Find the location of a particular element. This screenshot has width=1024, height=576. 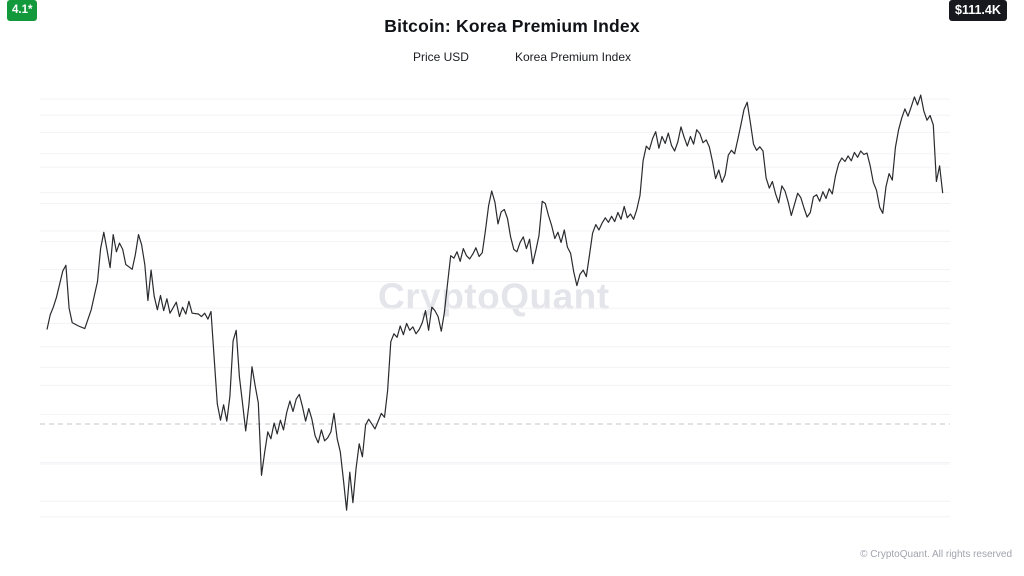

page-title: Bitcoin: Korea Premium Index is located at coordinates (512, 26).